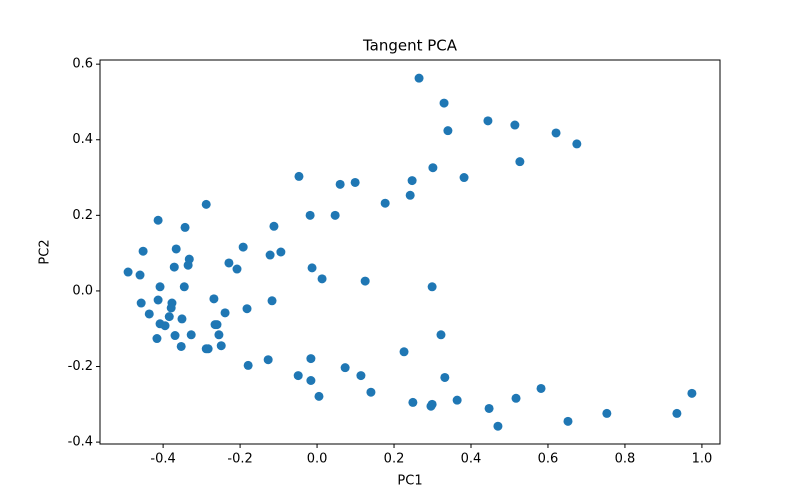  I want to click on x-tick-label: -0.4, so click(162, 459).